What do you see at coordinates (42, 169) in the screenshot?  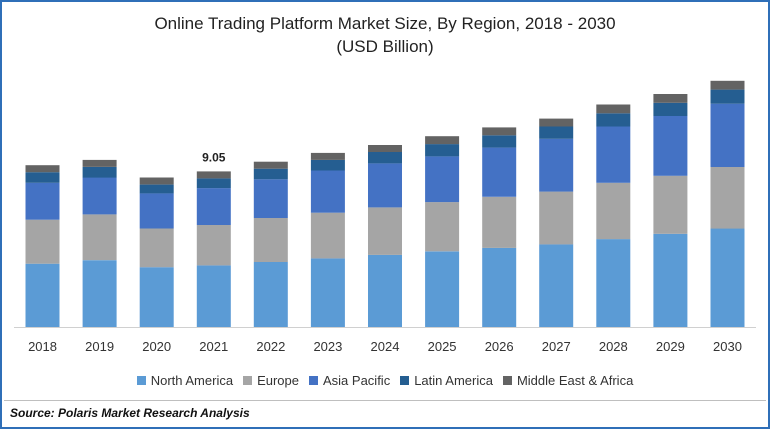 I see `bar-segment-2018-middle-east-africa` at bounding box center [42, 169].